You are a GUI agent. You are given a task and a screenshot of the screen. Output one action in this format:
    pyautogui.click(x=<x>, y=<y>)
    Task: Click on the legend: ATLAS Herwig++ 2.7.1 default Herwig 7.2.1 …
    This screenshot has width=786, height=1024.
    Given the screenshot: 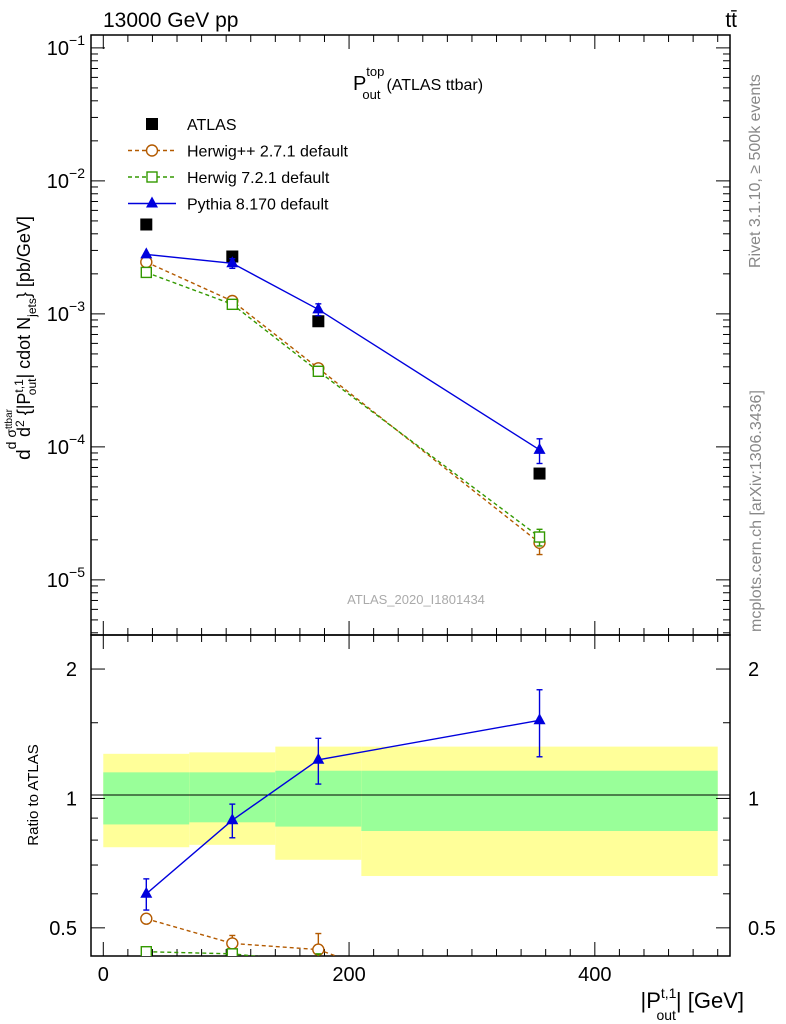 What is the action you would take?
    pyautogui.click(x=238, y=165)
    